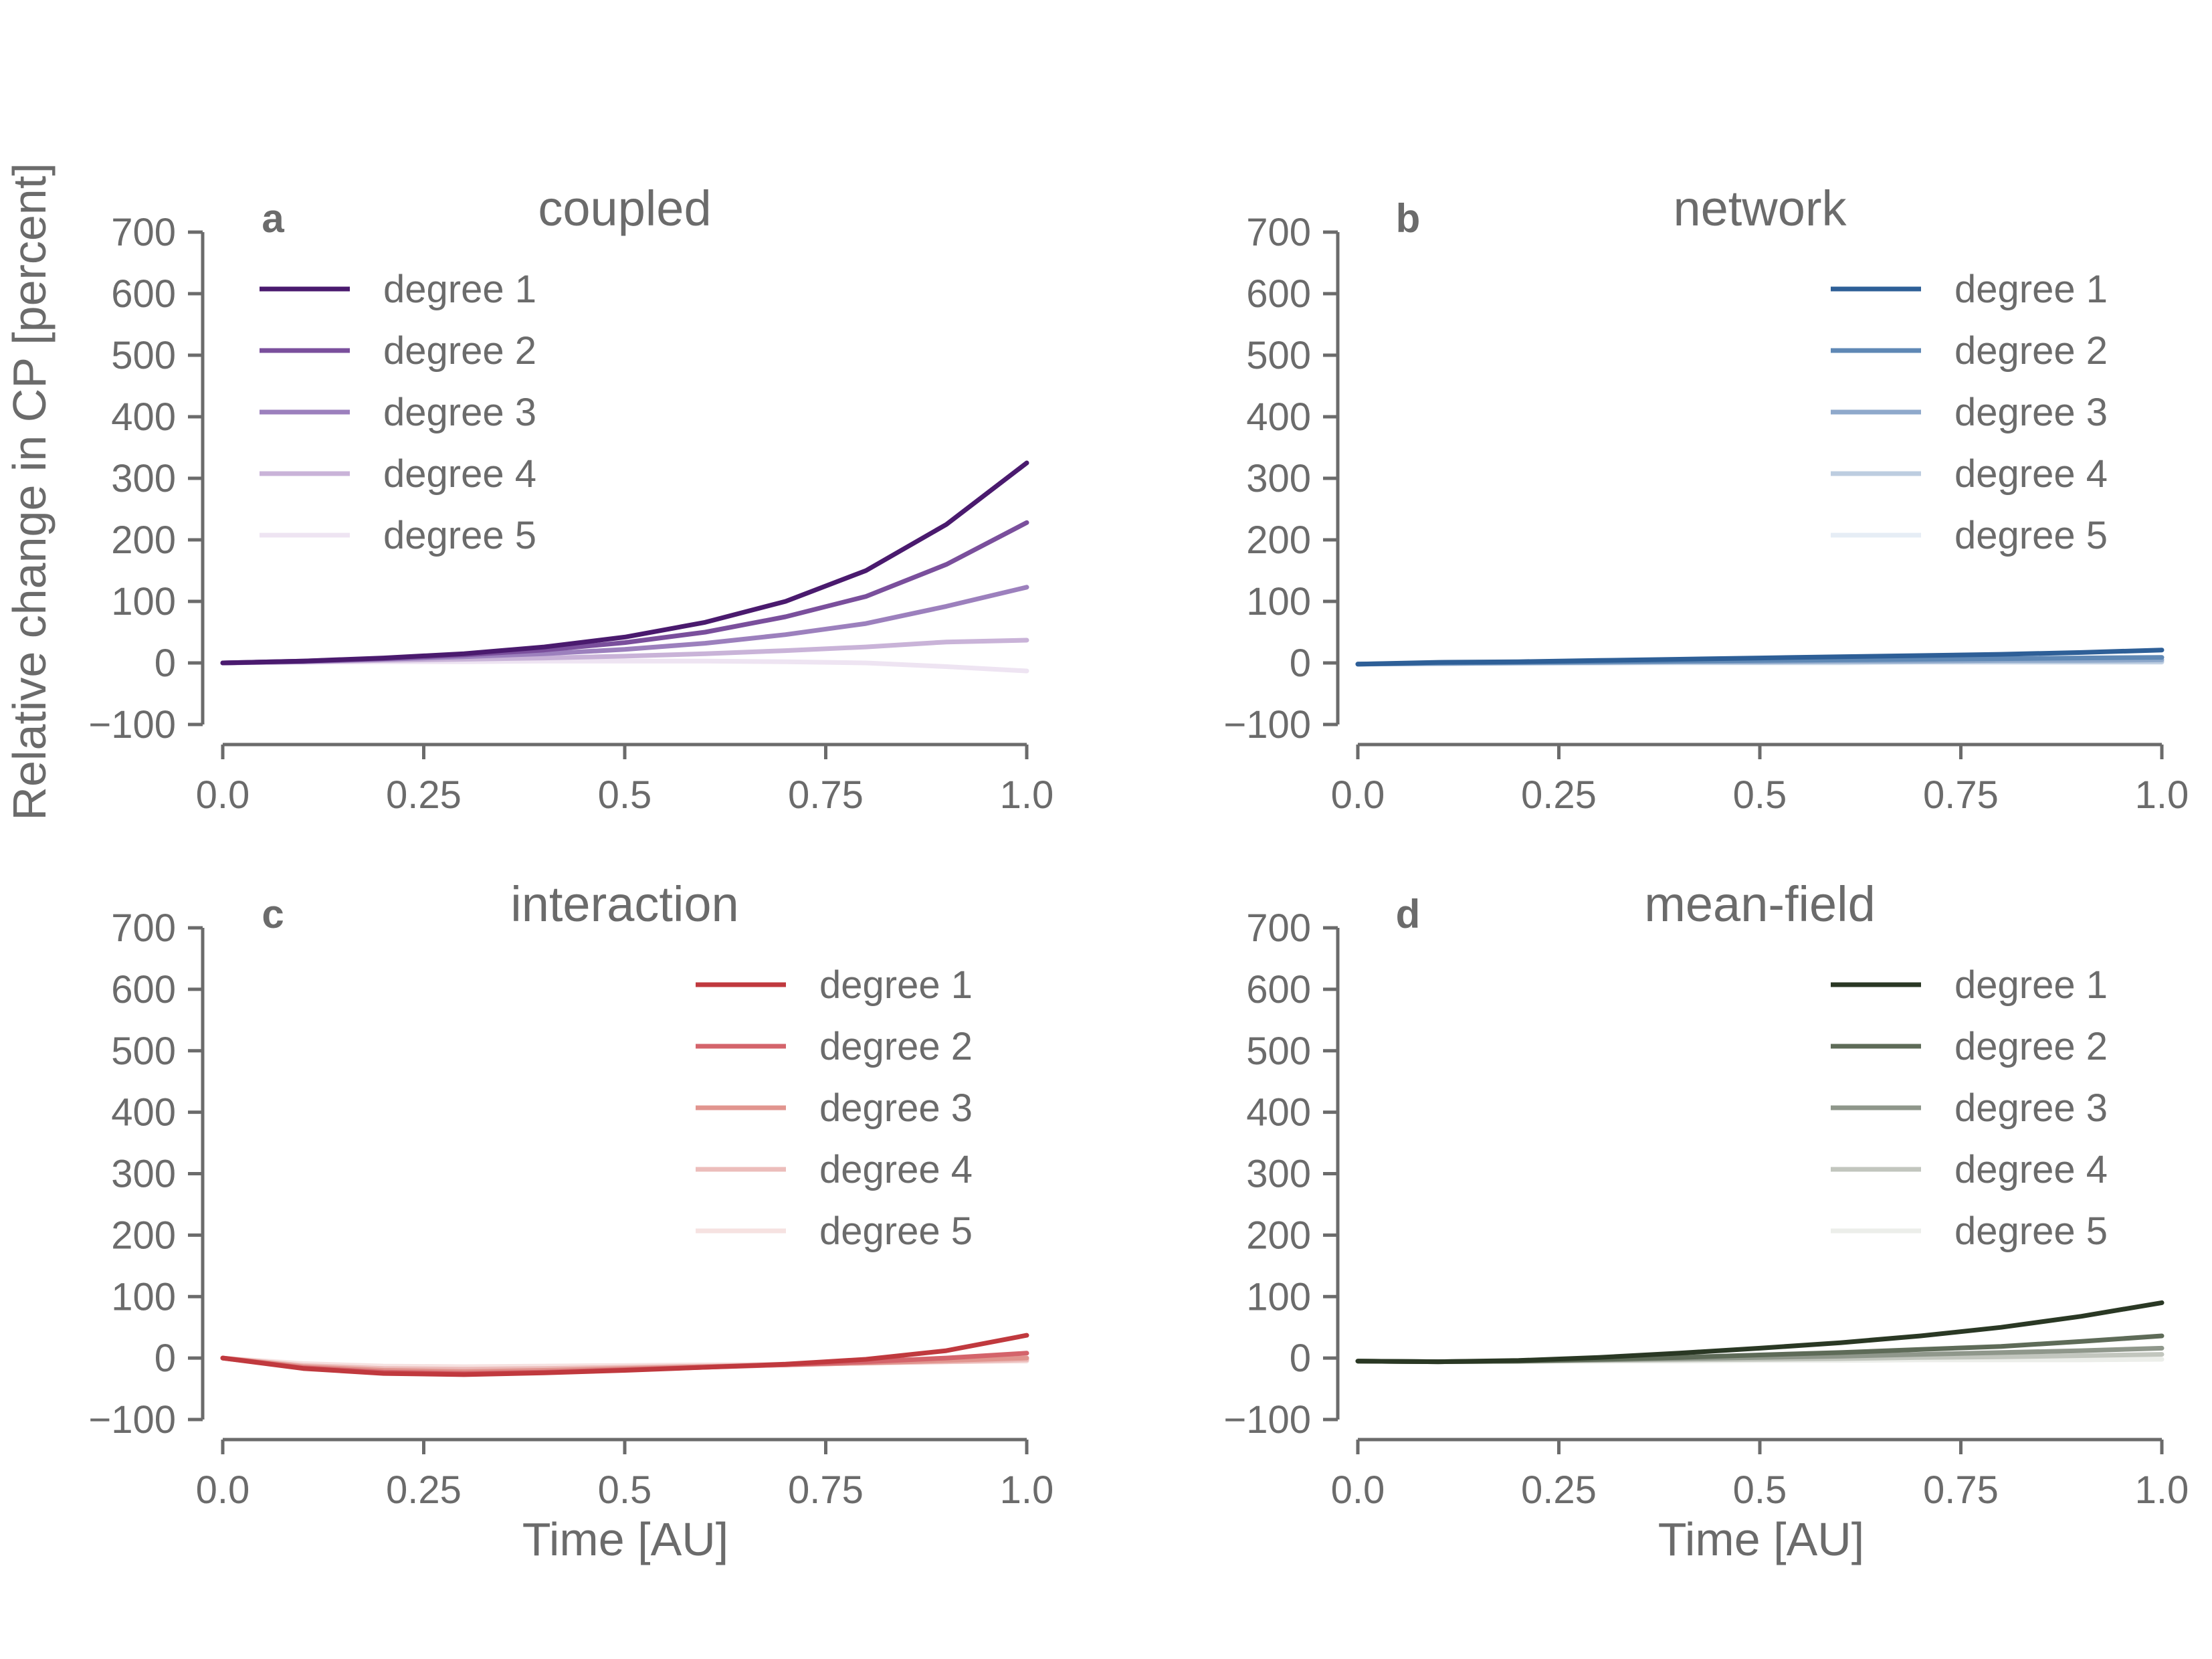  I want to click on panel-title: mean-field, so click(1760, 904).